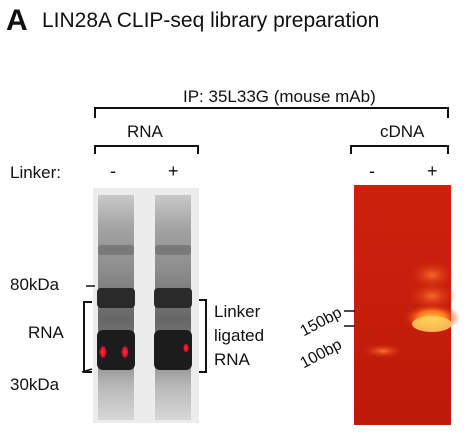  I want to click on cdna-lane-minus: -, so click(372, 171).